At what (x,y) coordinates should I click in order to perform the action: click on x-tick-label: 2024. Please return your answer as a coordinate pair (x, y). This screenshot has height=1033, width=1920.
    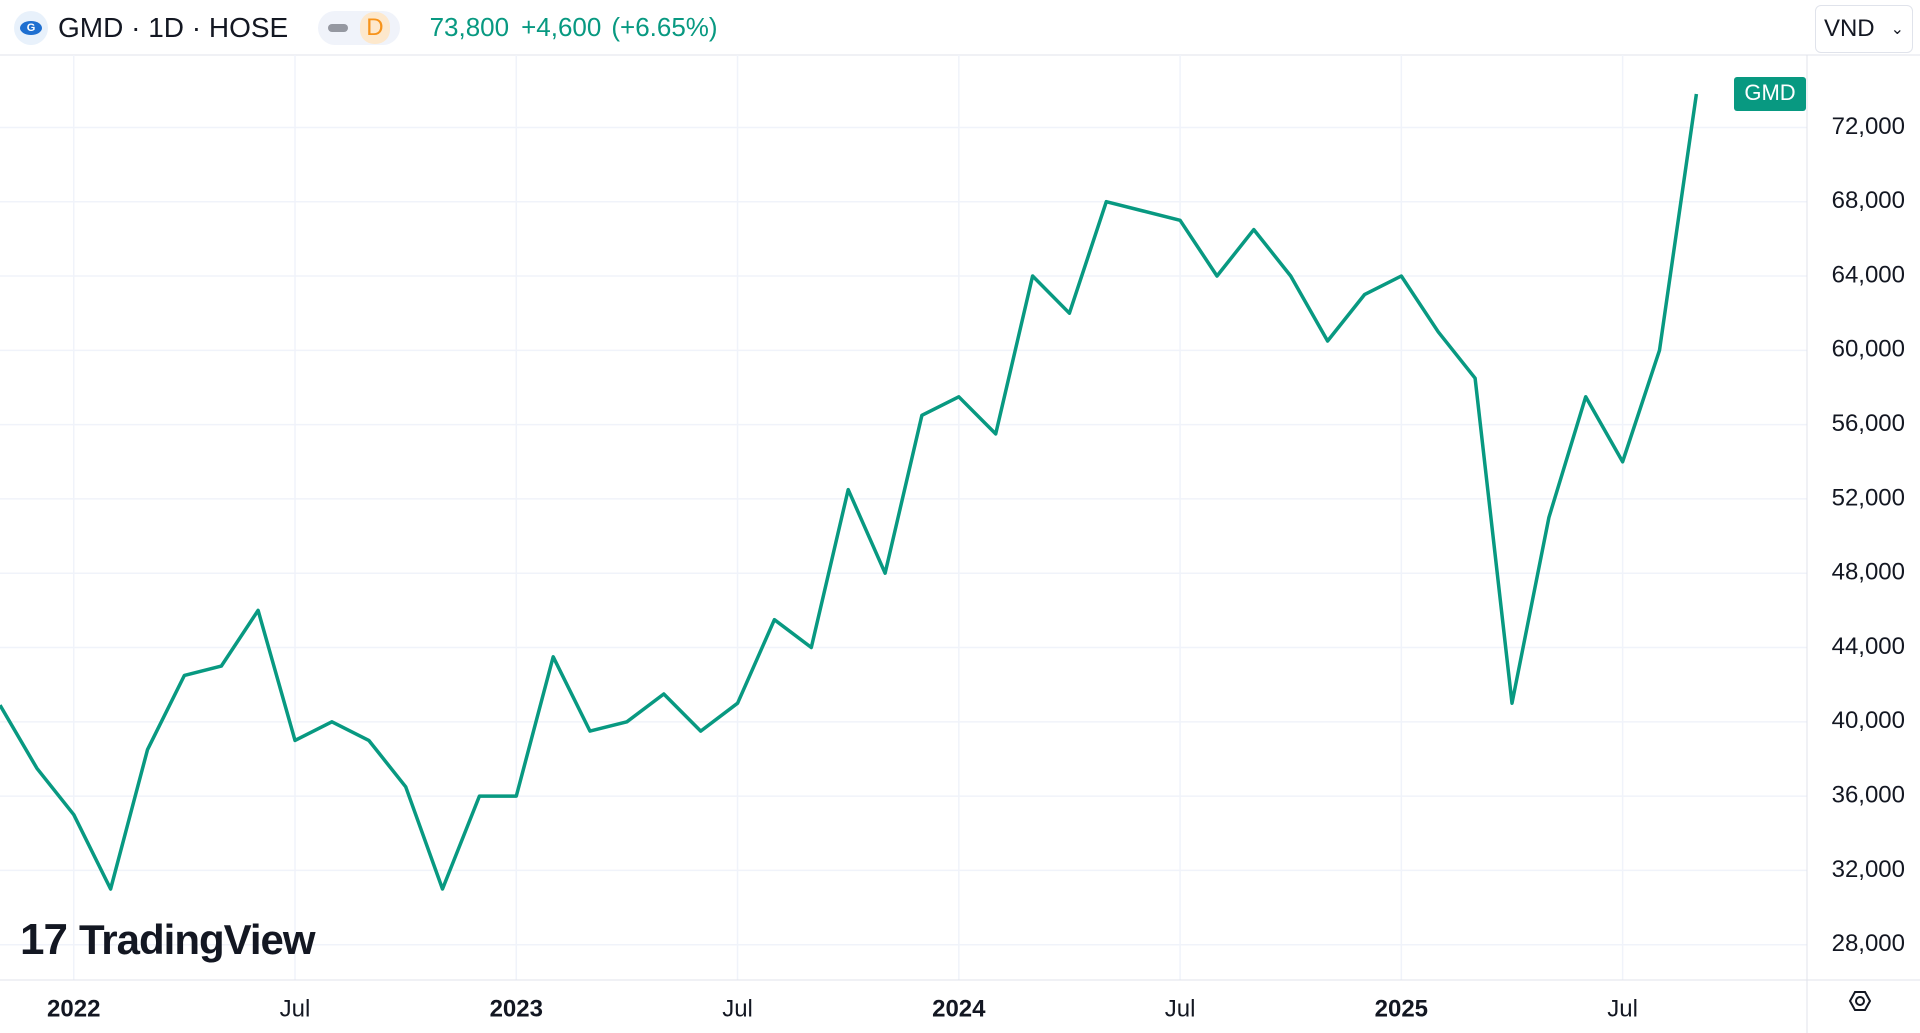
    Looking at the image, I should click on (959, 1008).